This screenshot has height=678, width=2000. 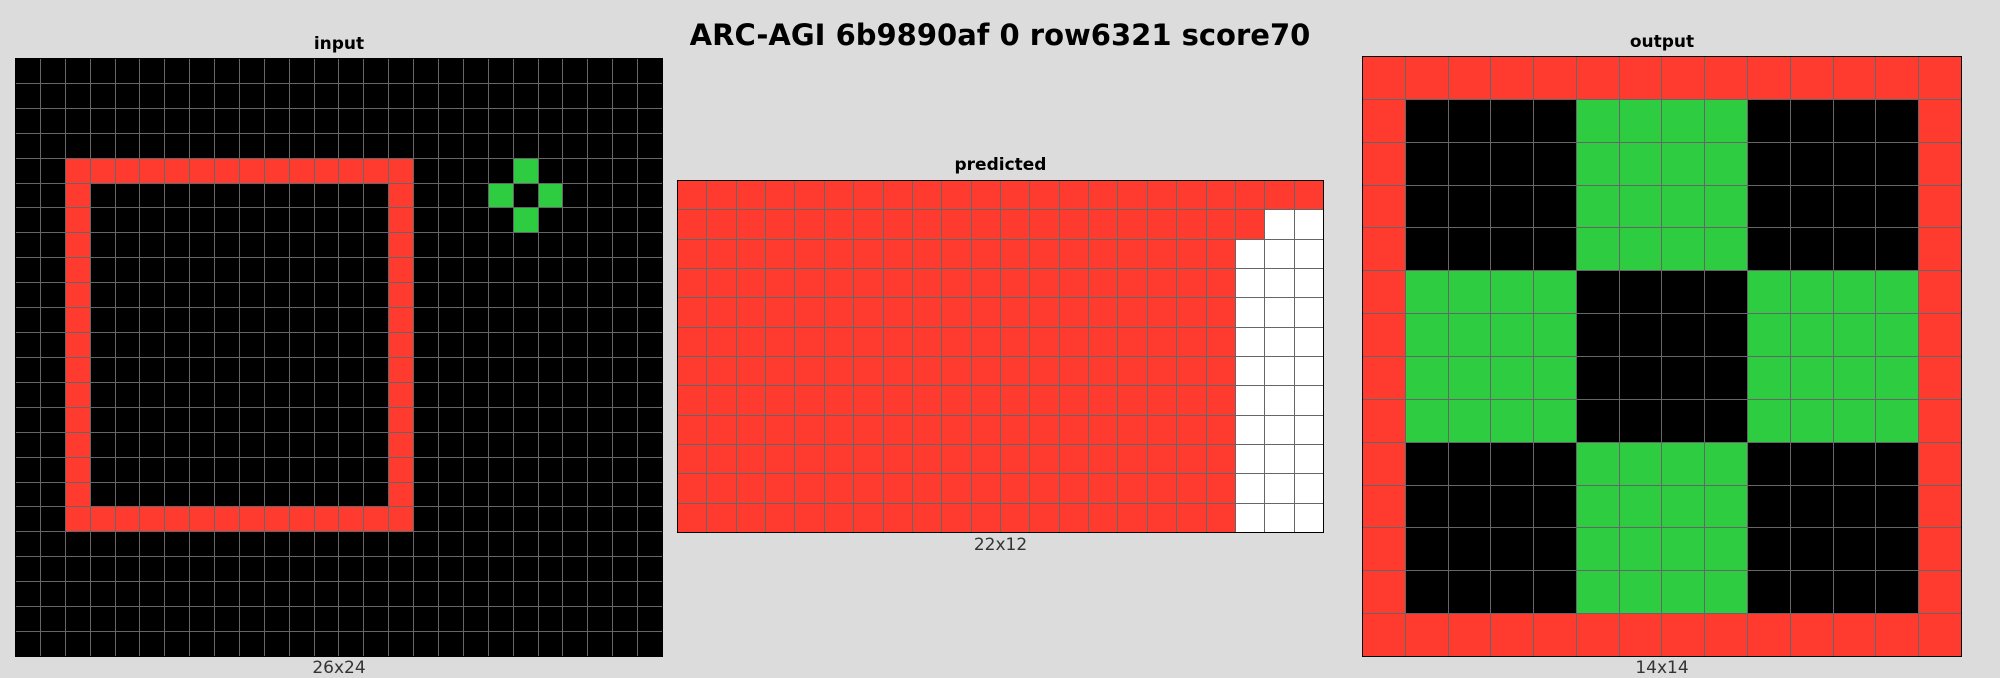 I want to click on output-label: output, so click(x=1662, y=42).